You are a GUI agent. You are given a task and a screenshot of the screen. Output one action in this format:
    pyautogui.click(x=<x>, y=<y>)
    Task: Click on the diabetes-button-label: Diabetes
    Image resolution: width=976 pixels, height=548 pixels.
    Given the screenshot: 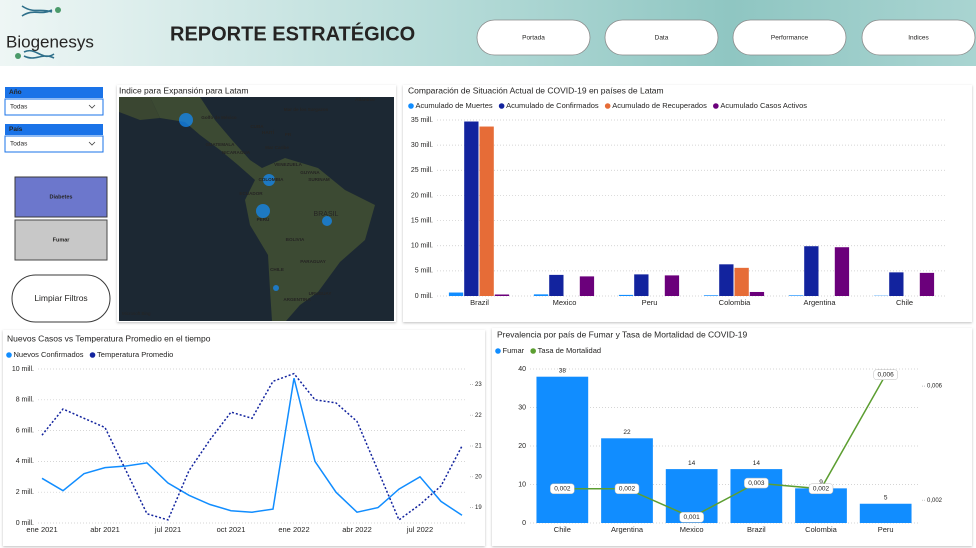 What is the action you would take?
    pyautogui.click(x=61, y=197)
    